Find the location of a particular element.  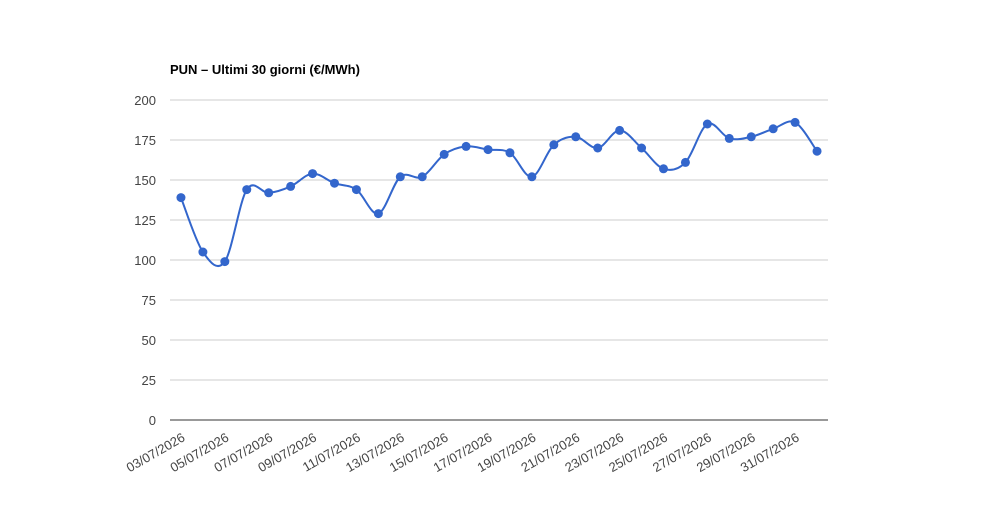

y-tick-label: 75 is located at coordinates (149, 300).